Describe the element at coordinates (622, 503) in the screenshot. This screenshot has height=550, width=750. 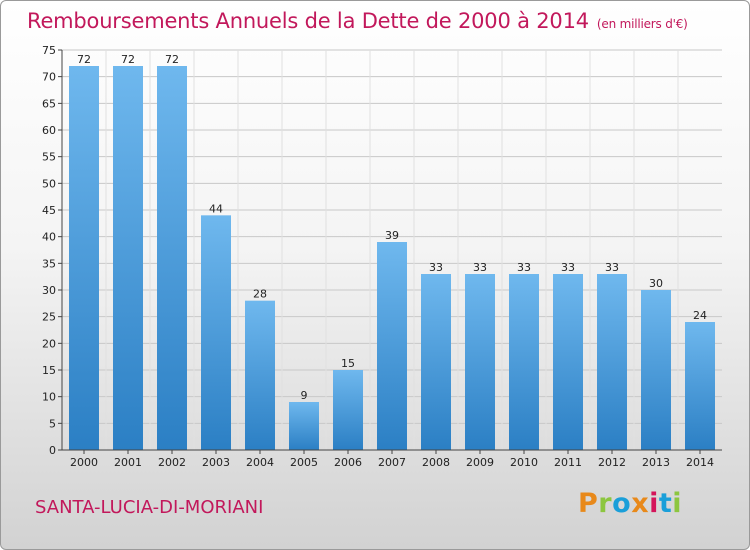
I see `logo-letter: o` at that location.